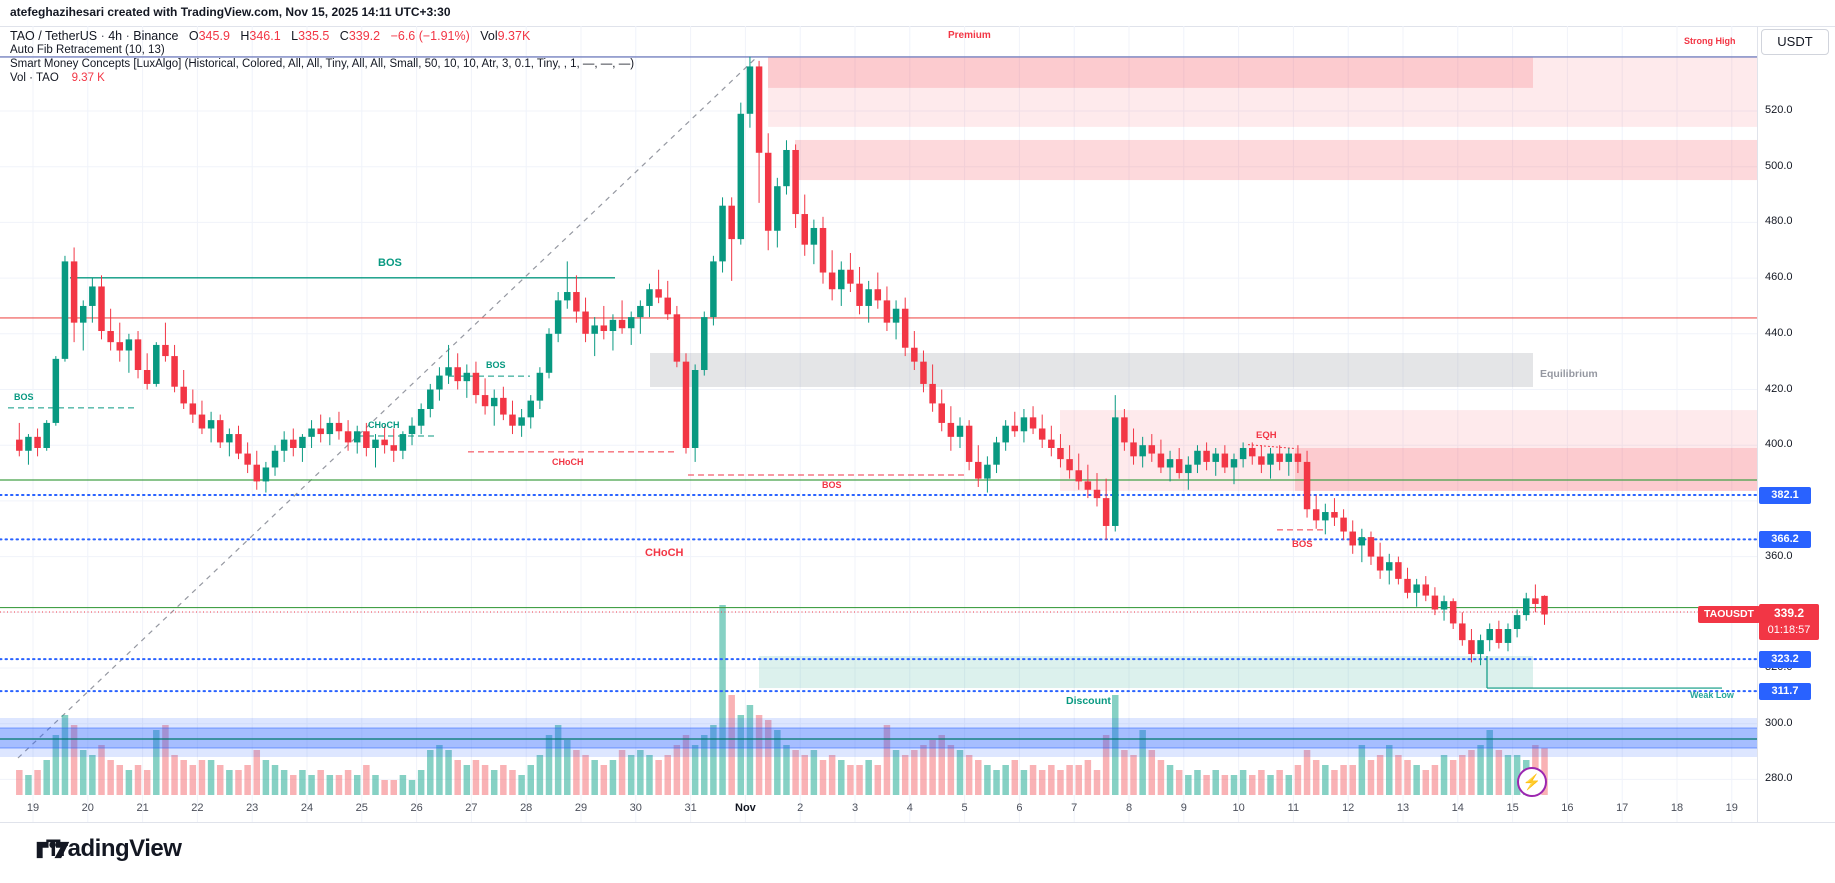  What do you see at coordinates (295, 36) in the screenshot?
I see `ohlc-low-label: L` at bounding box center [295, 36].